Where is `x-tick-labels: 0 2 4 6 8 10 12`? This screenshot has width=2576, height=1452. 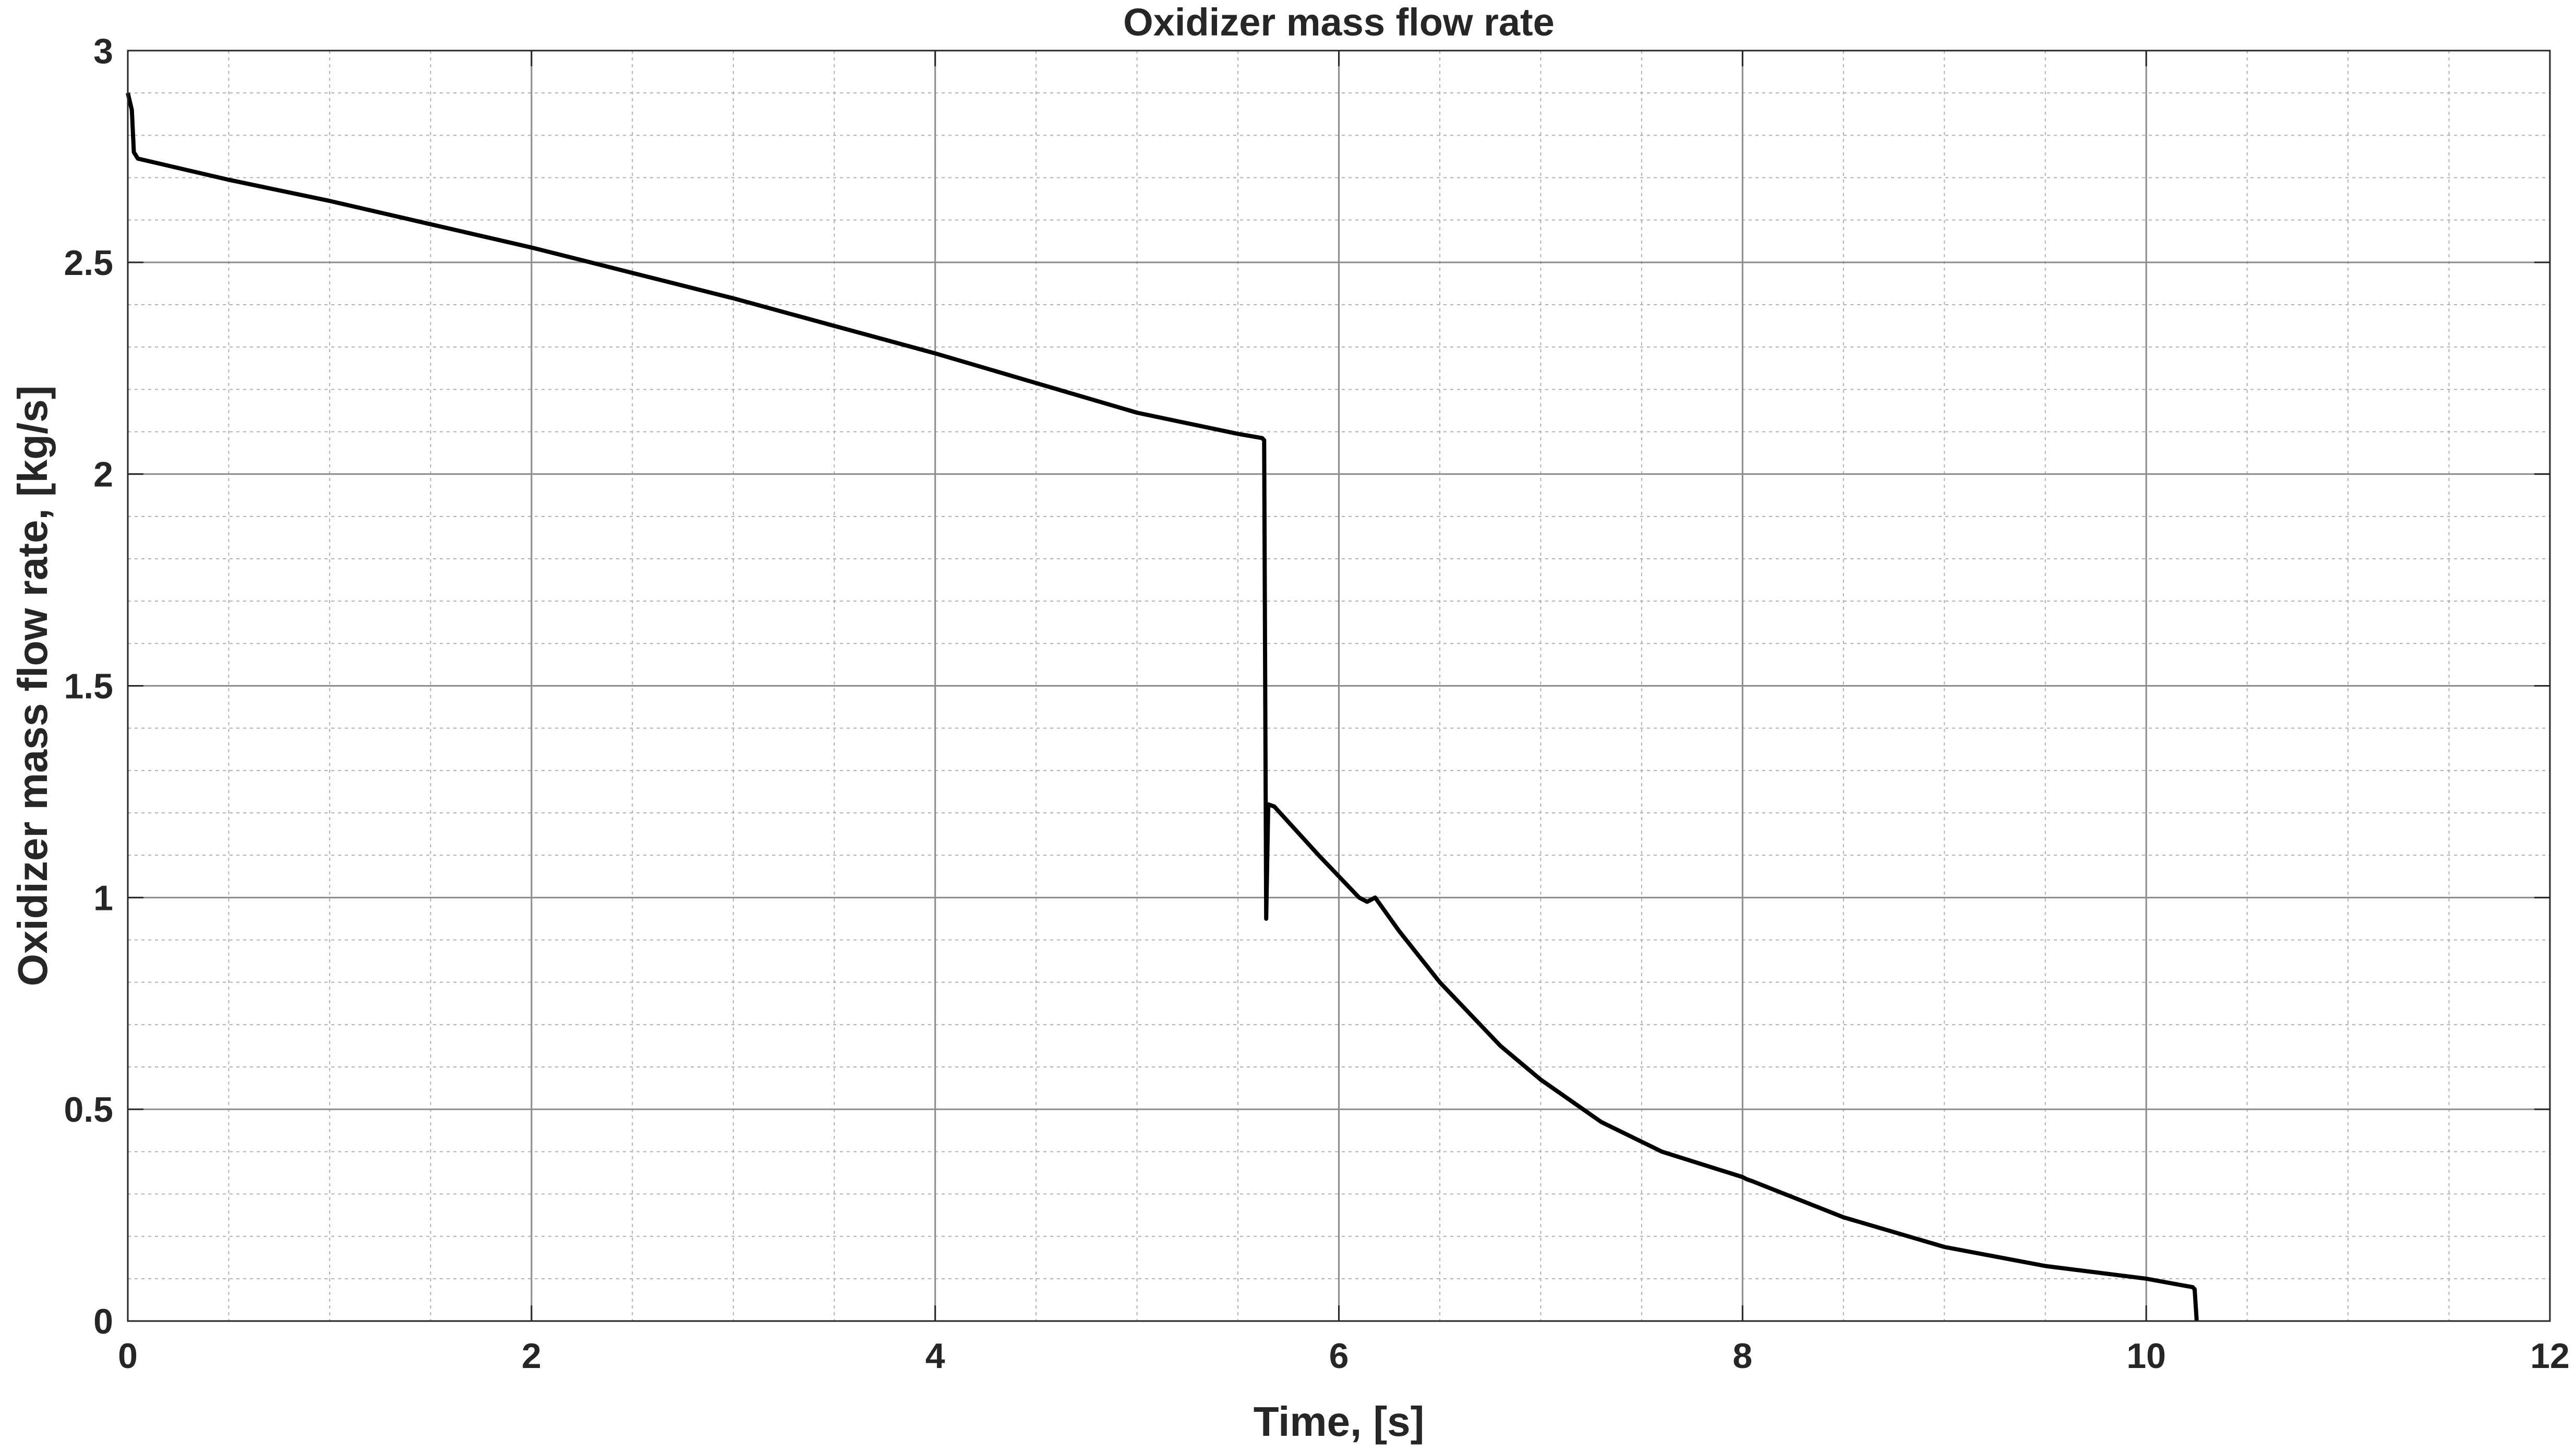
x-tick-labels: 0 2 4 6 8 10 12 is located at coordinates (1344, 1356).